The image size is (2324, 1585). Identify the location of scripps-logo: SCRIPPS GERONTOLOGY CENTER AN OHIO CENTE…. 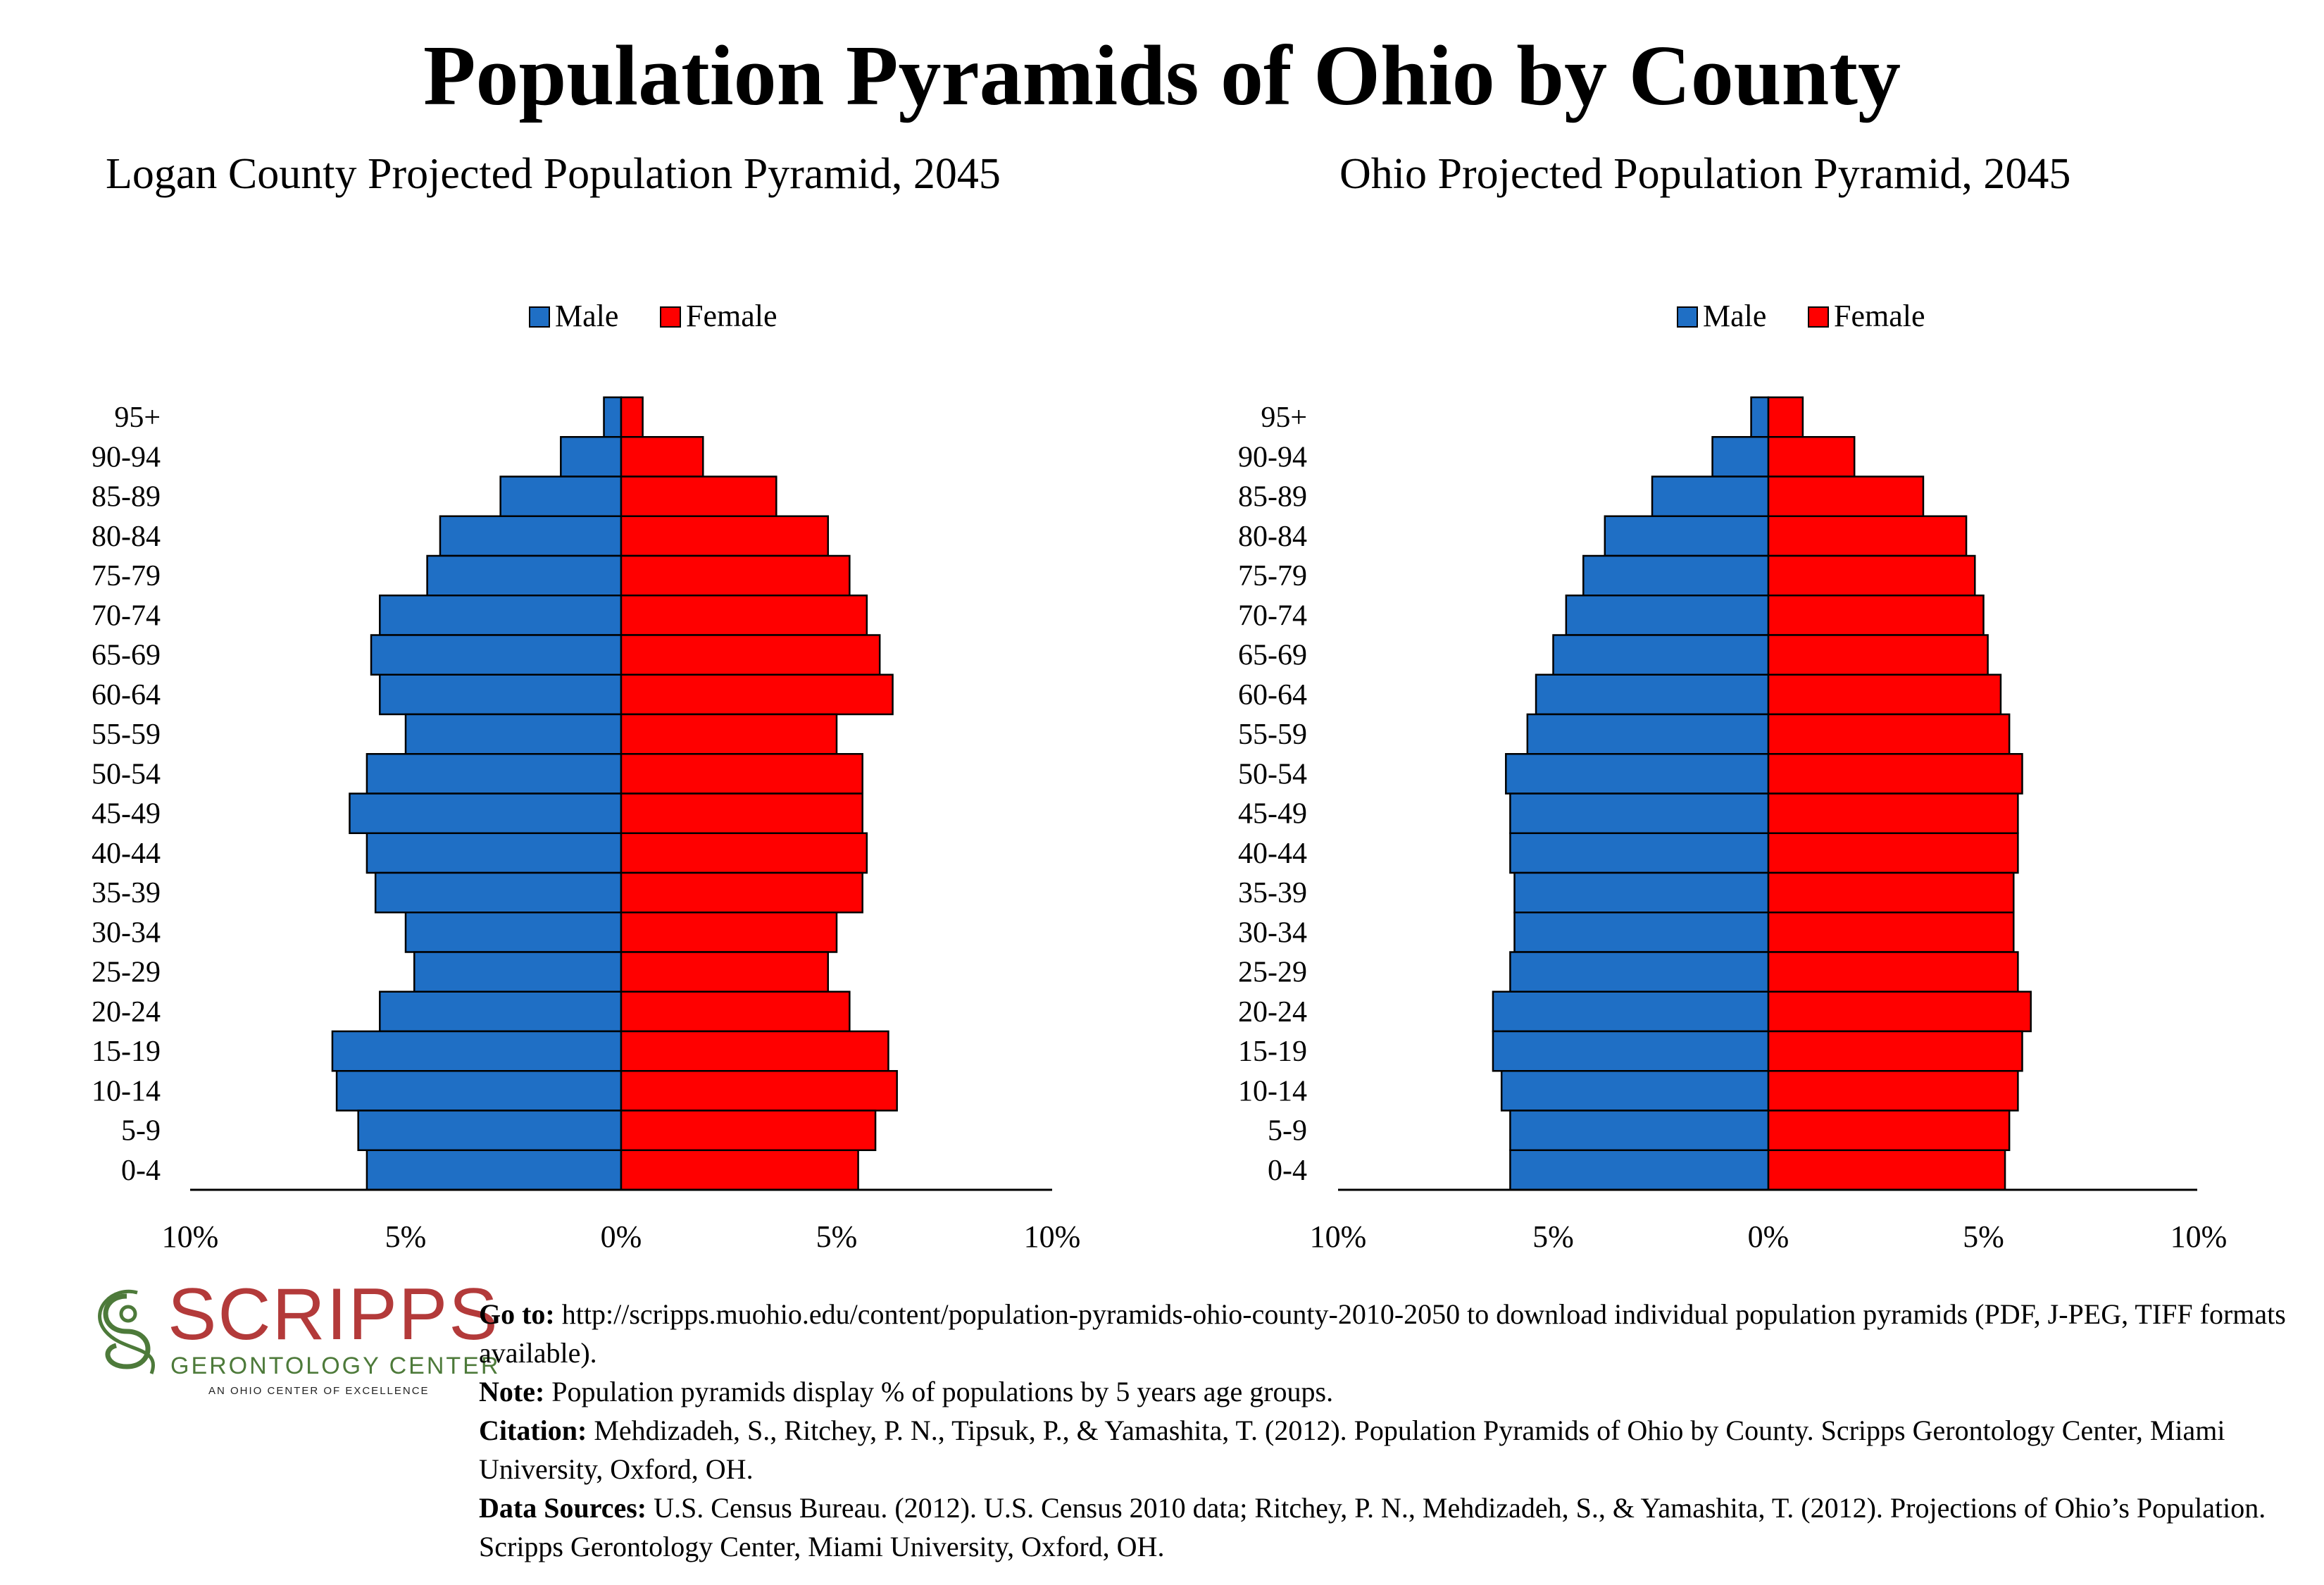
(291, 1343).